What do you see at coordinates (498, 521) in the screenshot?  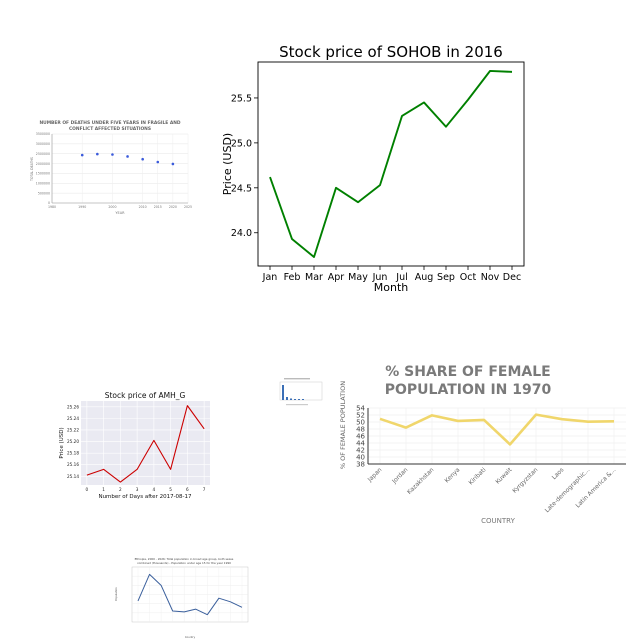 I see `female-x-axis-label: COUNTRY` at bounding box center [498, 521].